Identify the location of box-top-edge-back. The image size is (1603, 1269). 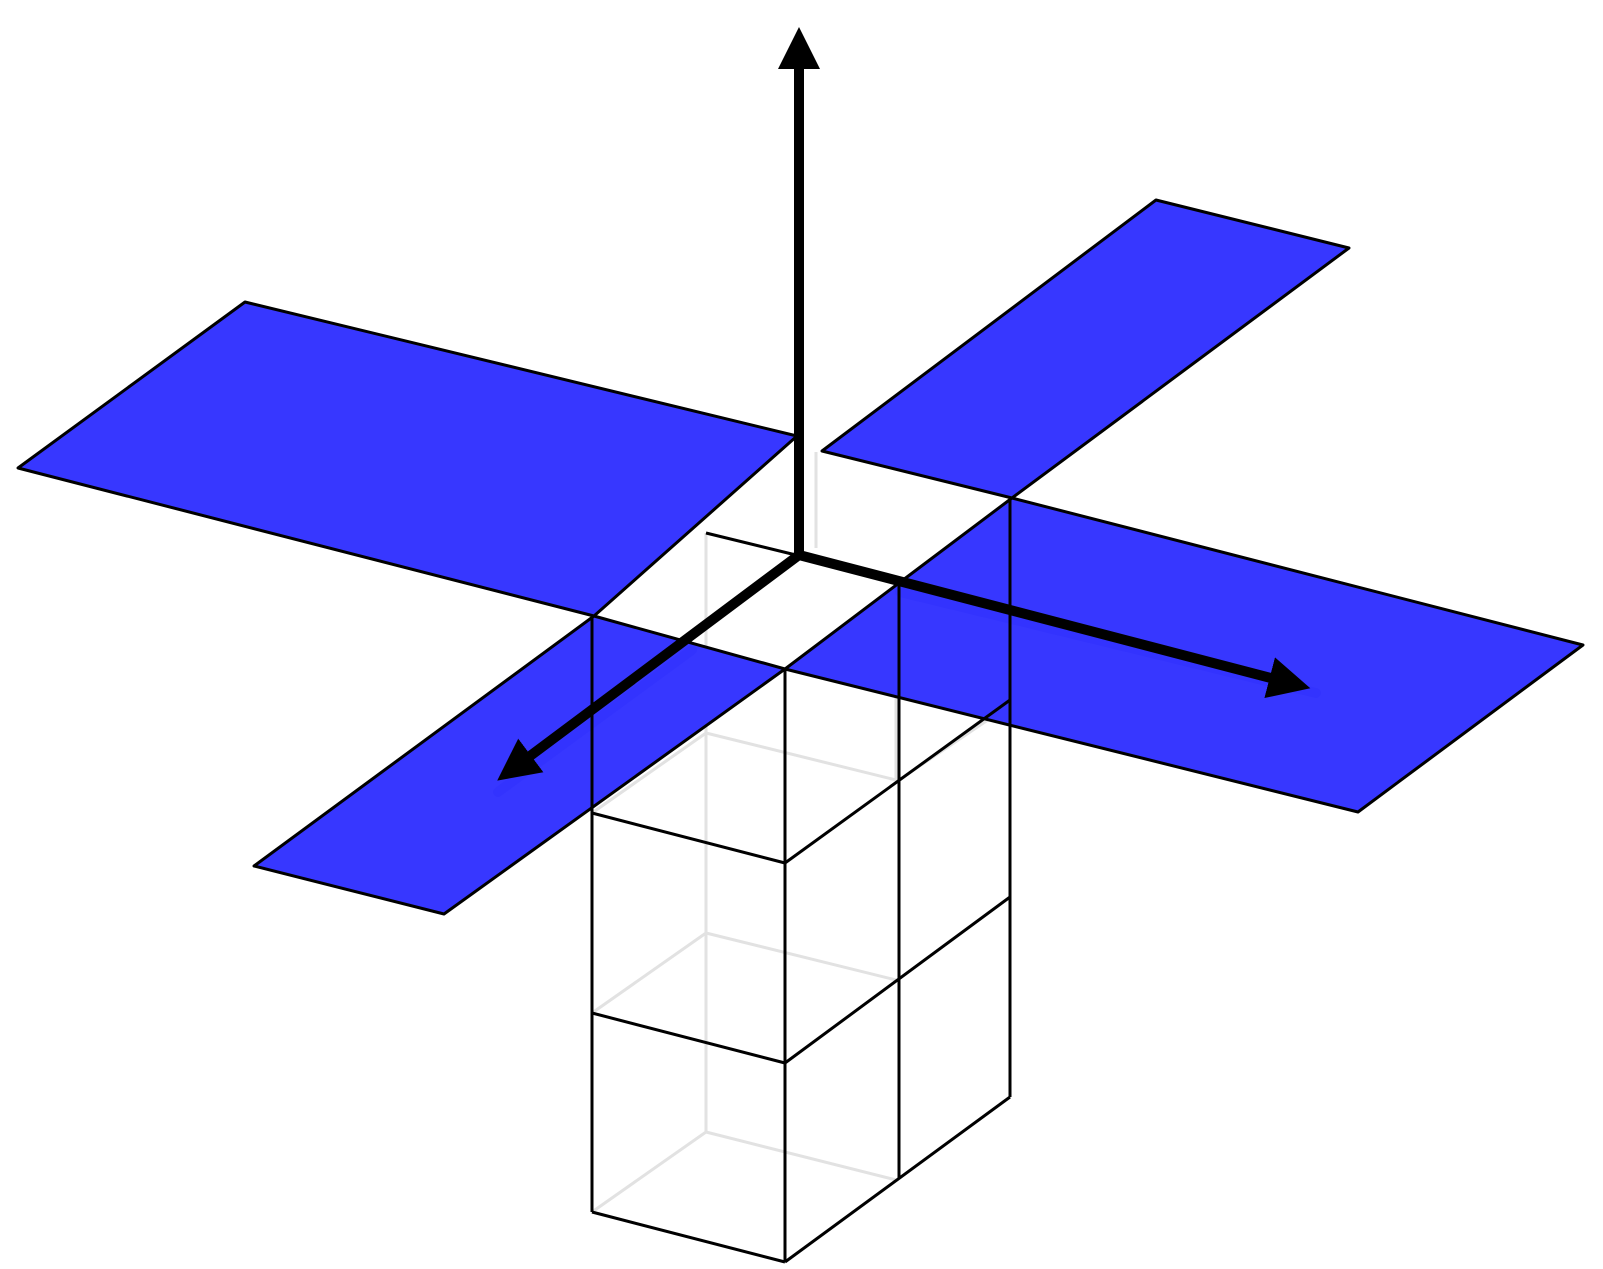
(753, 544).